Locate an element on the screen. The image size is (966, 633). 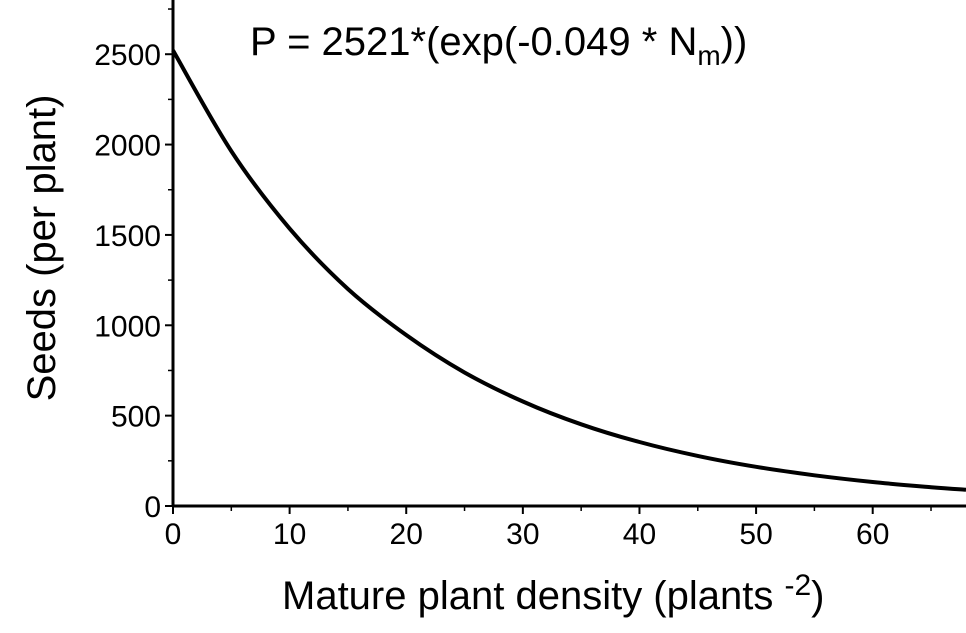
x-axis-title-main: Mature plant density (plants is located at coordinates (533, 596).